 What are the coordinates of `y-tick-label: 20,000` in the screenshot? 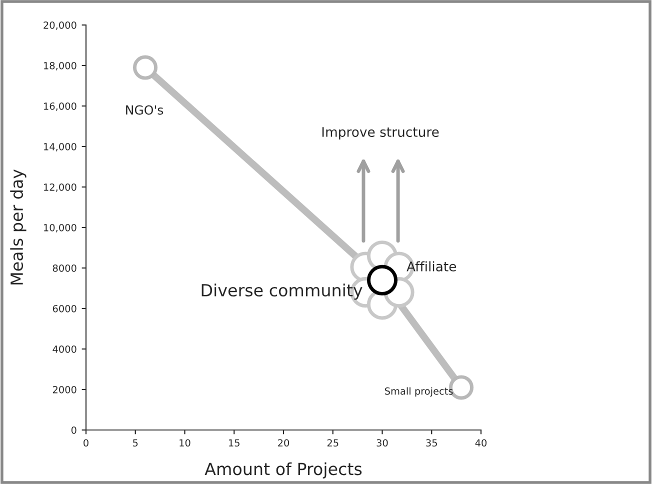 It's located at (60, 25).